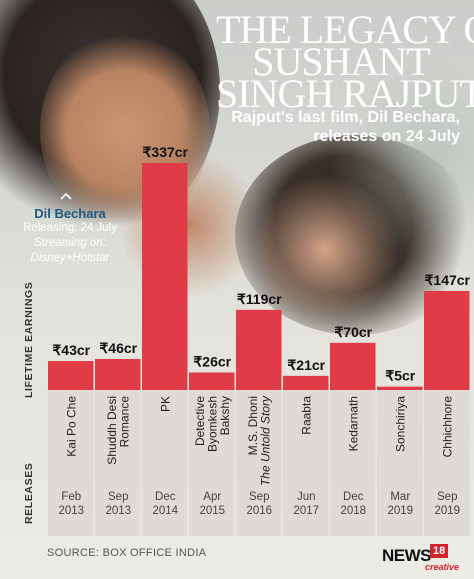 Image resolution: width=474 pixels, height=579 pixels. I want to click on film-name: Shuddh DesiRomance, so click(118, 430).